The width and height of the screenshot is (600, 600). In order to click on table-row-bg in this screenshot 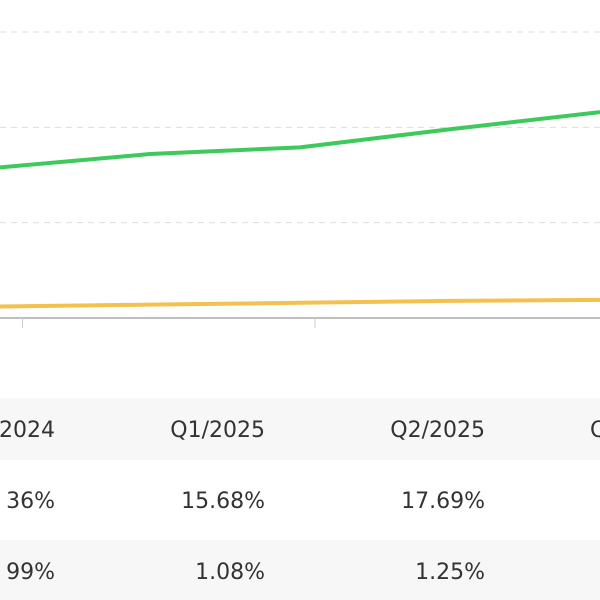, I will do `click(300, 570)`.